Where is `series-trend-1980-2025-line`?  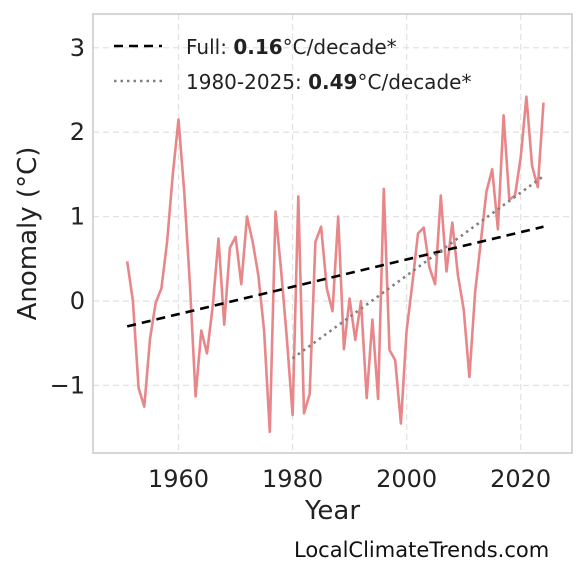 series-trend-1980-2025-line is located at coordinates (418, 267).